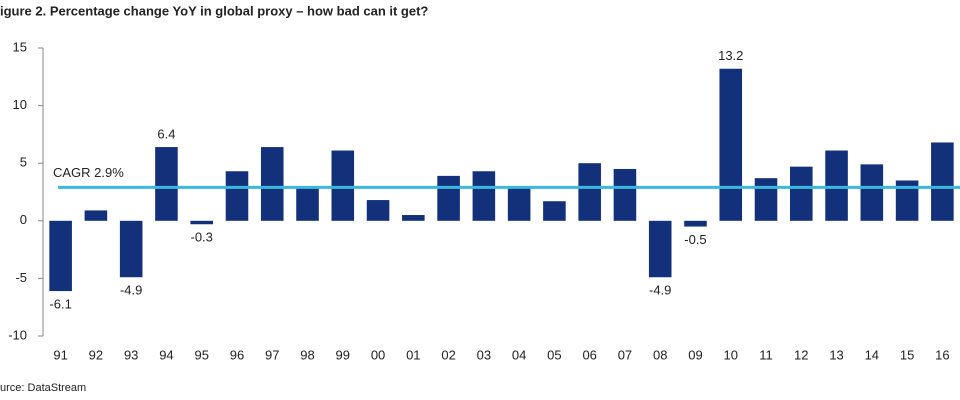  I want to click on y-tick-label: -10, so click(17, 334).